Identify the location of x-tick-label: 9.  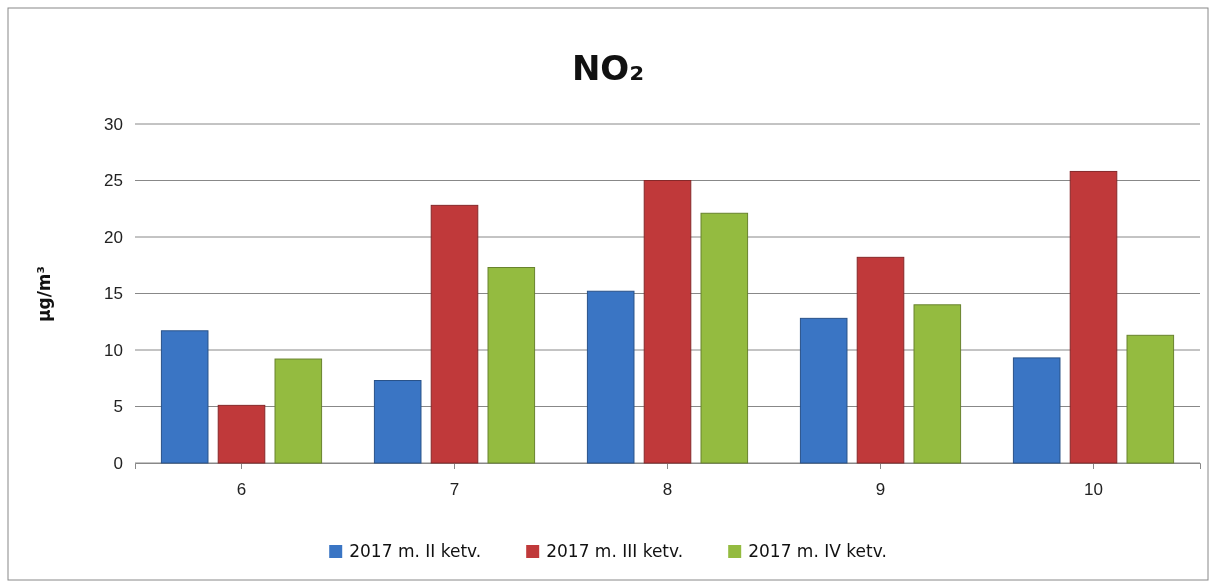
(880, 490).